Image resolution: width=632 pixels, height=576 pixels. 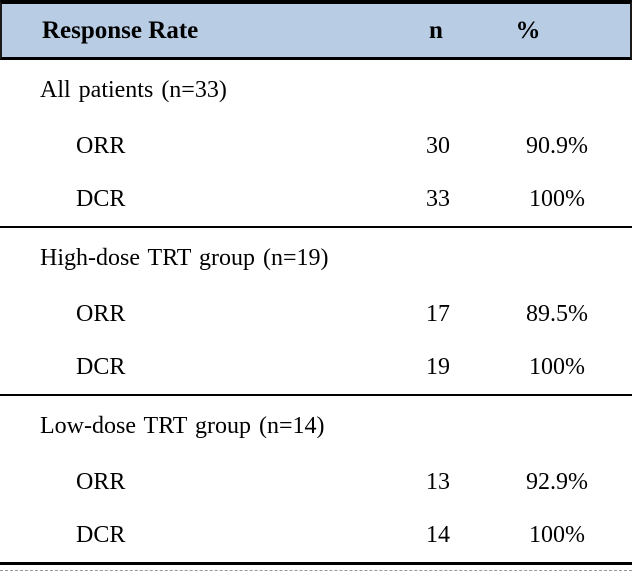 What do you see at coordinates (120, 30) in the screenshot?
I see `header-cell-response-rate: Response Rate` at bounding box center [120, 30].